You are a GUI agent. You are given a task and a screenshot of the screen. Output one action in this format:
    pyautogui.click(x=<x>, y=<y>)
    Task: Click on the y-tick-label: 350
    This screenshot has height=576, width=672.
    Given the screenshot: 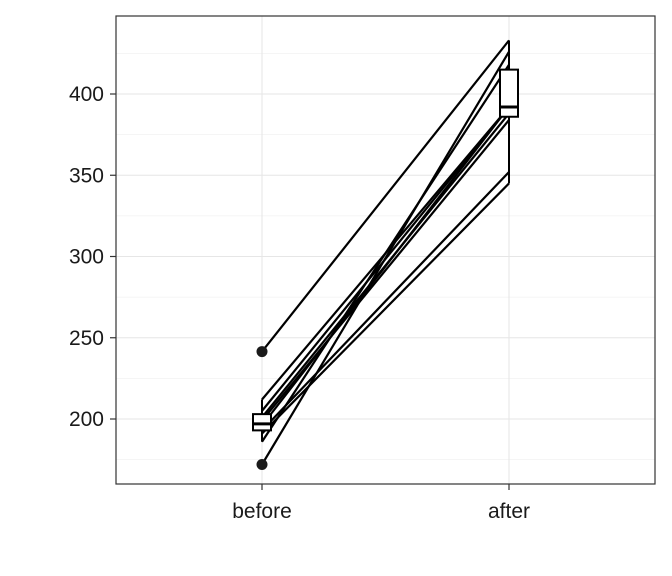 What is the action you would take?
    pyautogui.click(x=86, y=175)
    